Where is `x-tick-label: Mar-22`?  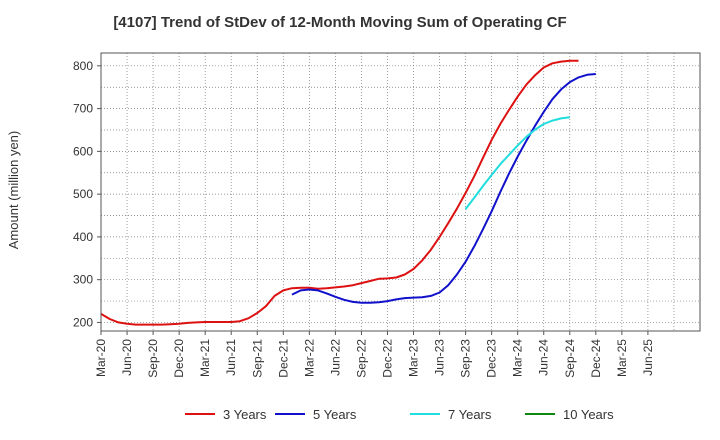
x-tick-label: Mar-22 is located at coordinates (309, 358).